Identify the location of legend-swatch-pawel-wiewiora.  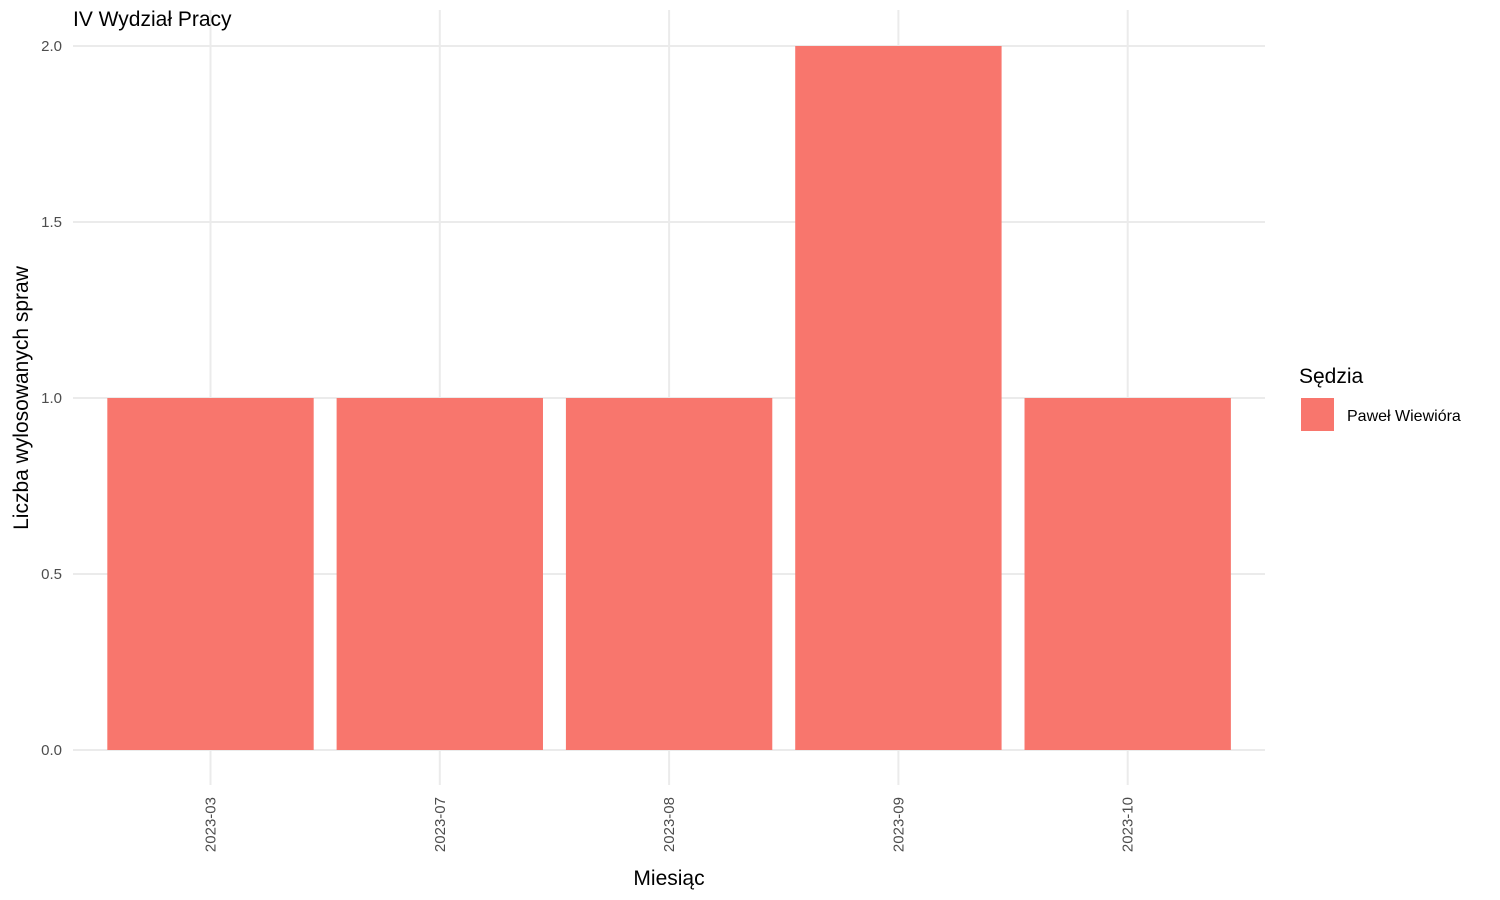
(1317, 414).